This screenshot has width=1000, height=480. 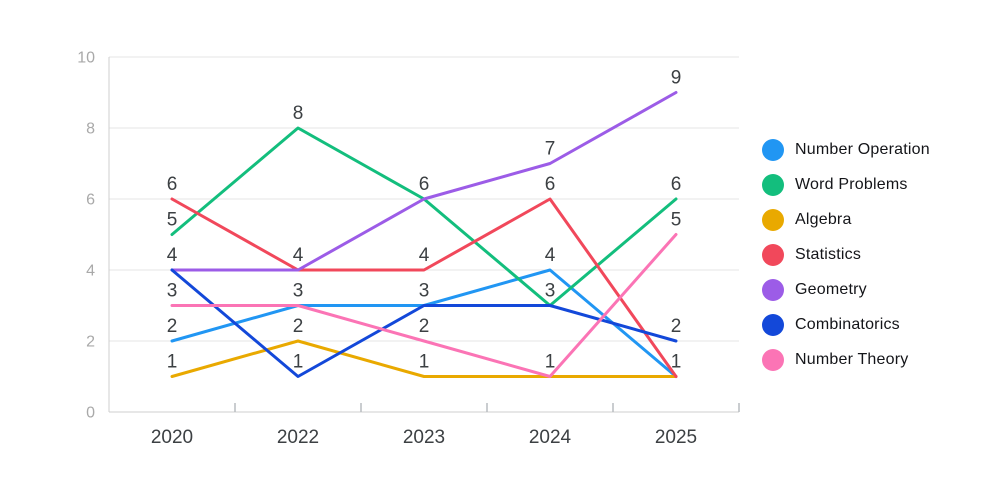 I want to click on legend-label: Number Theory, so click(x=852, y=359).